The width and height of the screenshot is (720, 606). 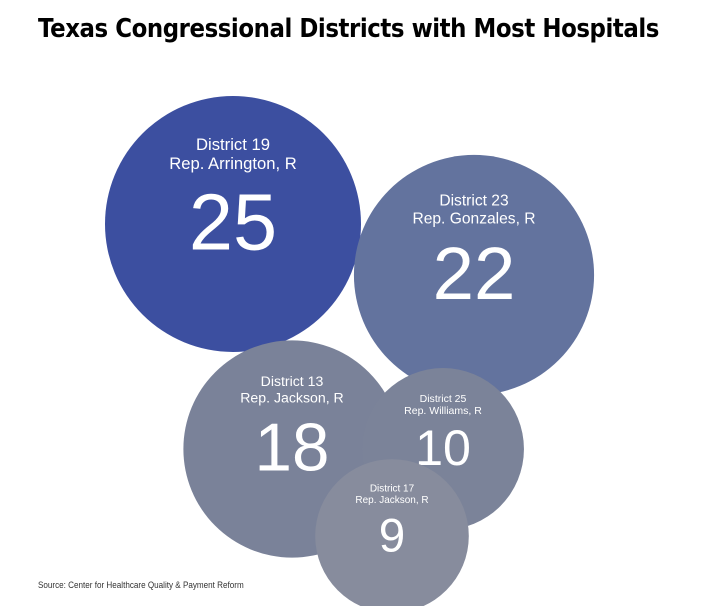 What do you see at coordinates (392, 535) in the screenshot?
I see `bubble-value-label: 9` at bounding box center [392, 535].